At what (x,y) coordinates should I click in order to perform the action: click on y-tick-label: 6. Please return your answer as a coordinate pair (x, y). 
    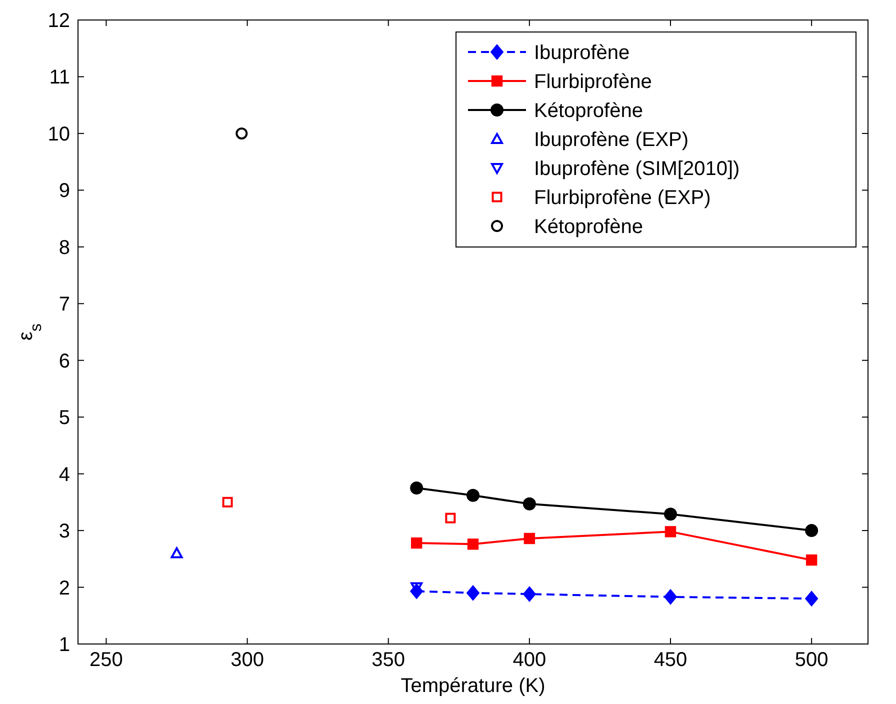
    Looking at the image, I should click on (64, 361).